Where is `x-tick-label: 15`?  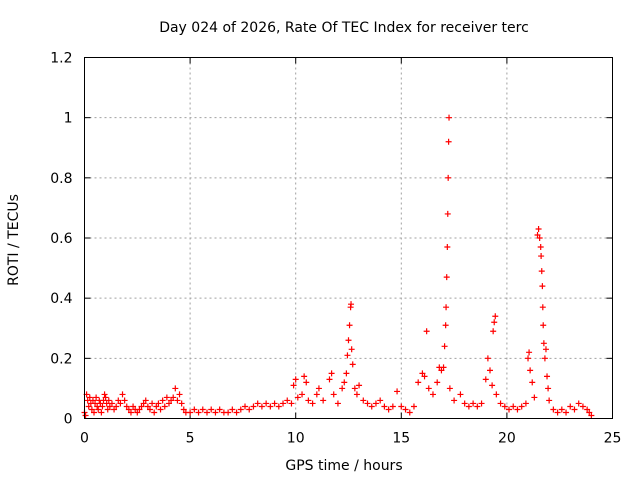 x-tick-label: 15 is located at coordinates (401, 439).